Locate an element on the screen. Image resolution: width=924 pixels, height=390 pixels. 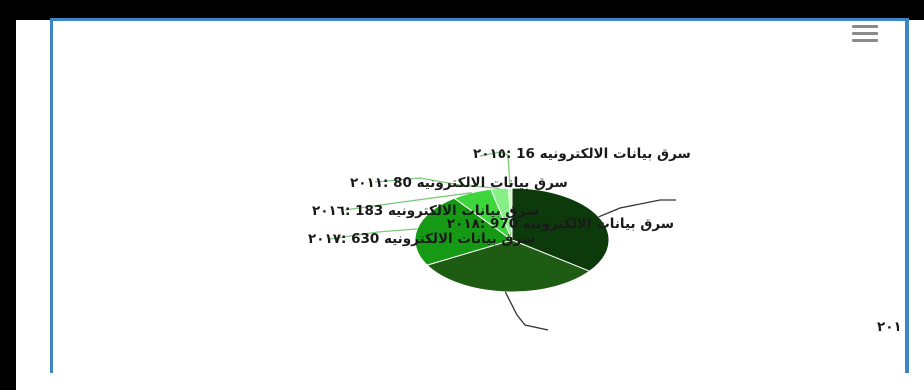
data-label-5: سرق بيانات الالكترونيه 16 :٢٠١٥ is located at coordinates (582, 154).